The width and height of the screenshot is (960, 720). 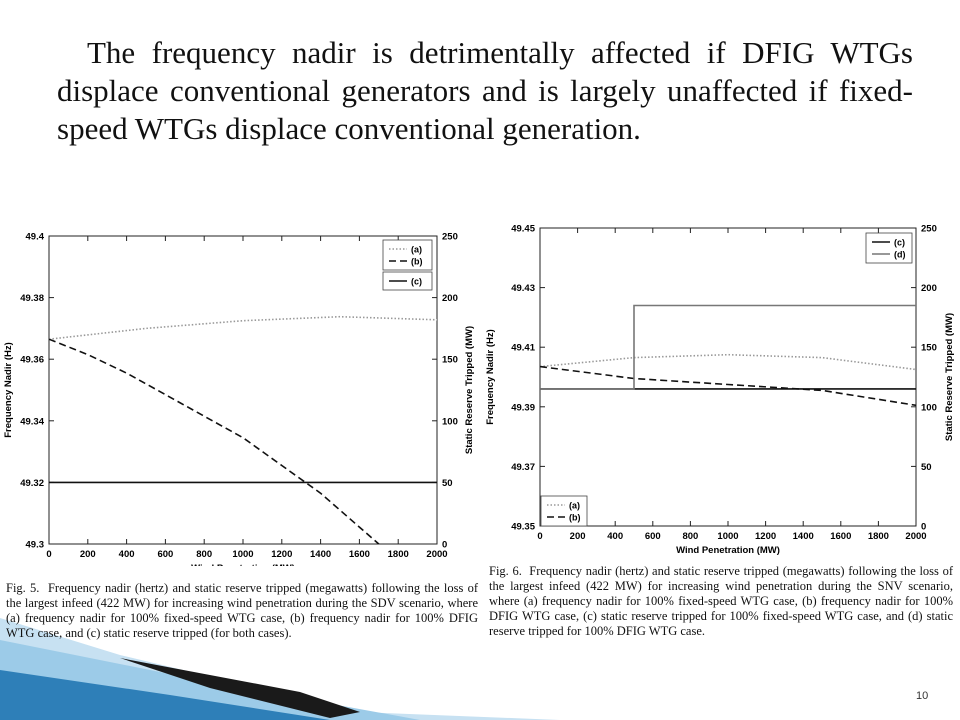 What do you see at coordinates (523, 348) in the screenshot?
I see `y-tick-label: 49.41` at bounding box center [523, 348].